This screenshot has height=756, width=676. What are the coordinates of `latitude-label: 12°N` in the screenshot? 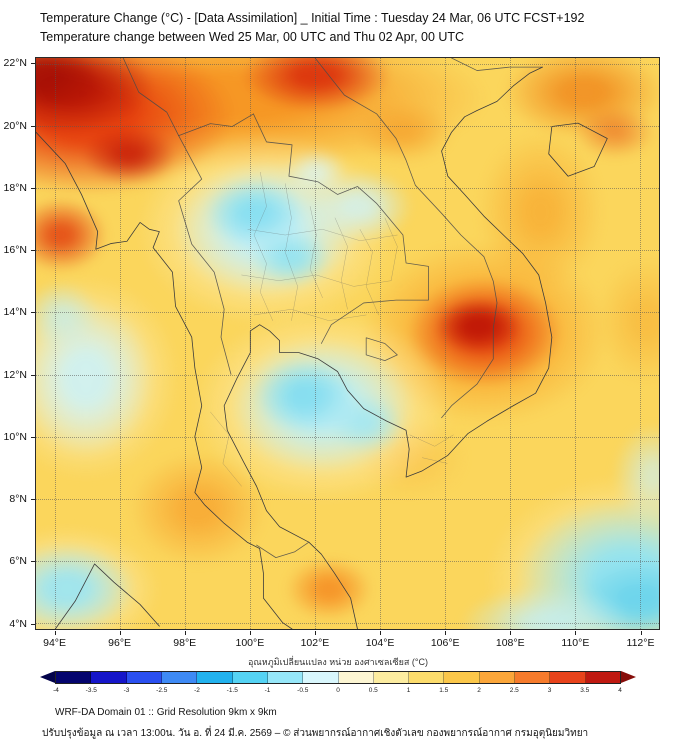 It's located at (15, 374).